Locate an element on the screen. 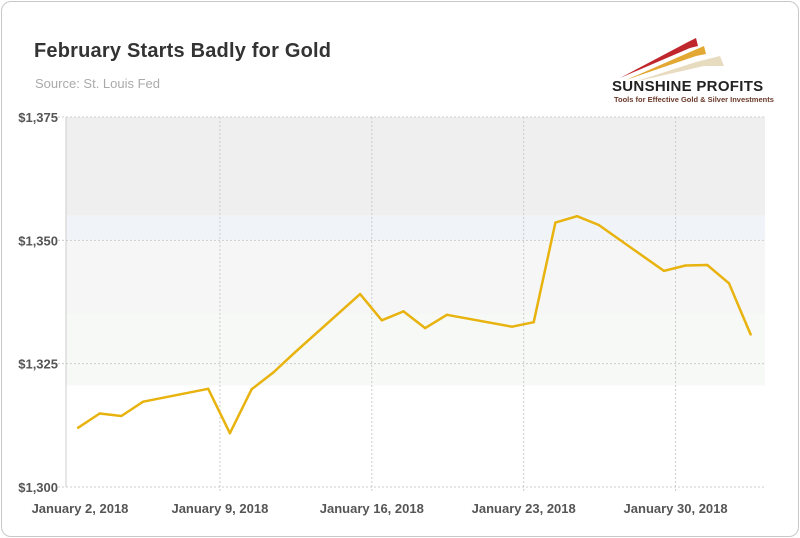  y-tick-label: $1,325 is located at coordinates (38, 364).